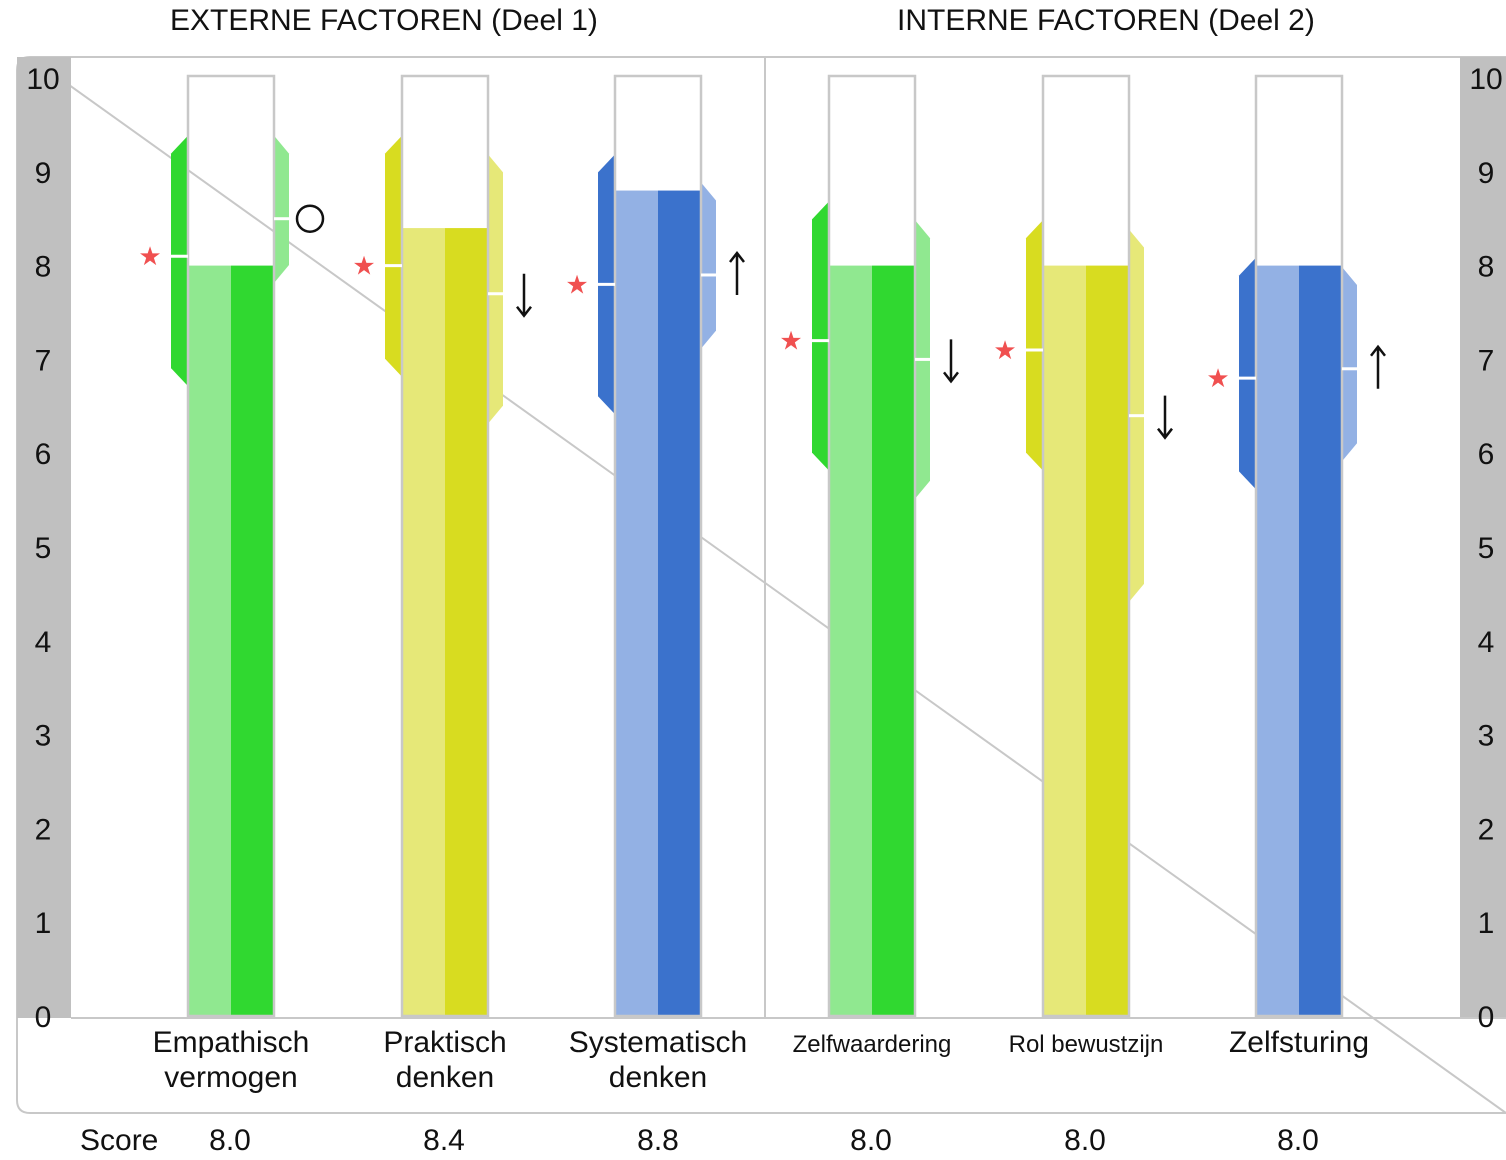 This screenshot has width=1506, height=1160. I want to click on category-label: Zelfwaardering, so click(872, 1044).